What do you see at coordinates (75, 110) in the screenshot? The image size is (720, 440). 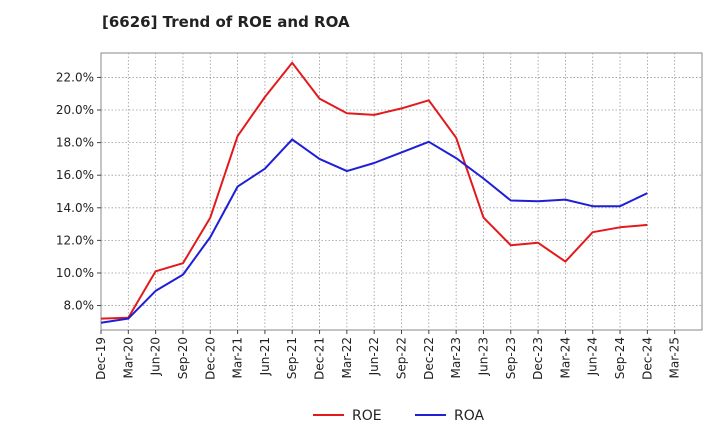 I see `y-tick-label: 20.0%` at bounding box center [75, 110].